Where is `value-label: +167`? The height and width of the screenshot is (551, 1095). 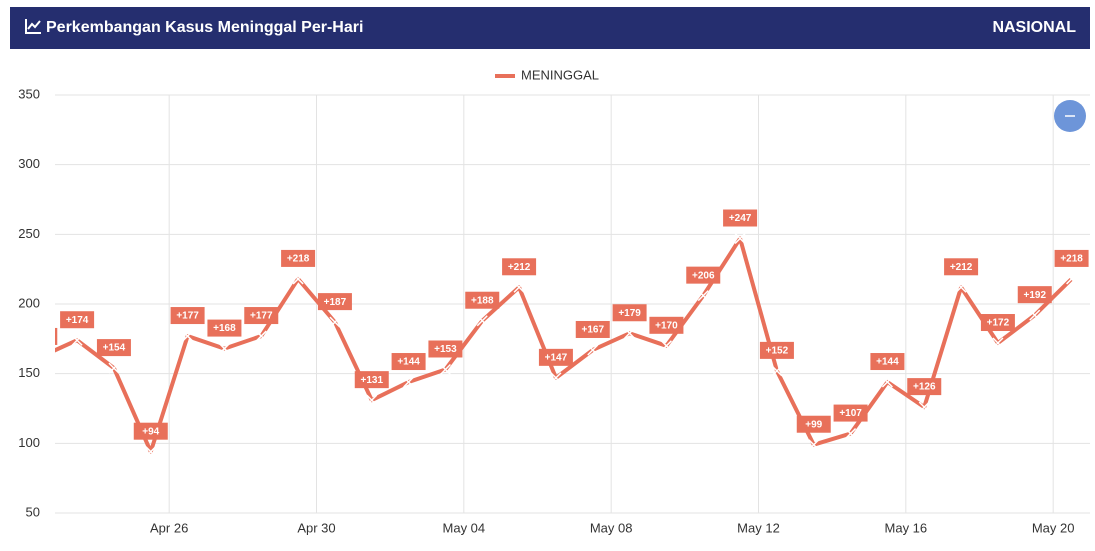
value-label: +167 is located at coordinates (592, 330).